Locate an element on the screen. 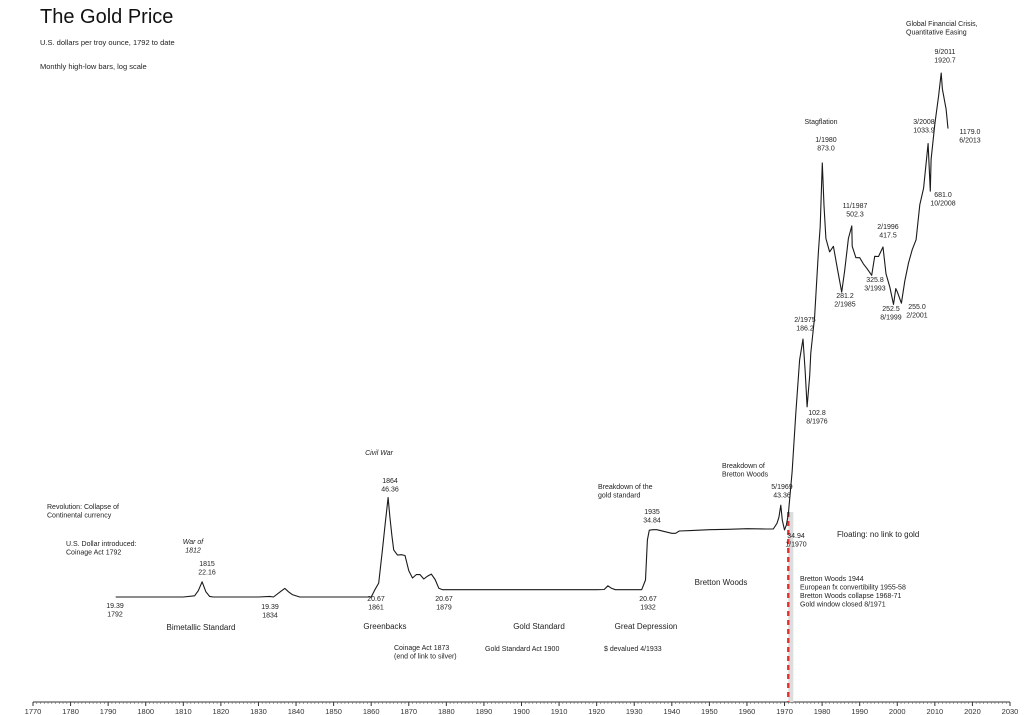  annotation-line: Stagflation is located at coordinates (820, 122).